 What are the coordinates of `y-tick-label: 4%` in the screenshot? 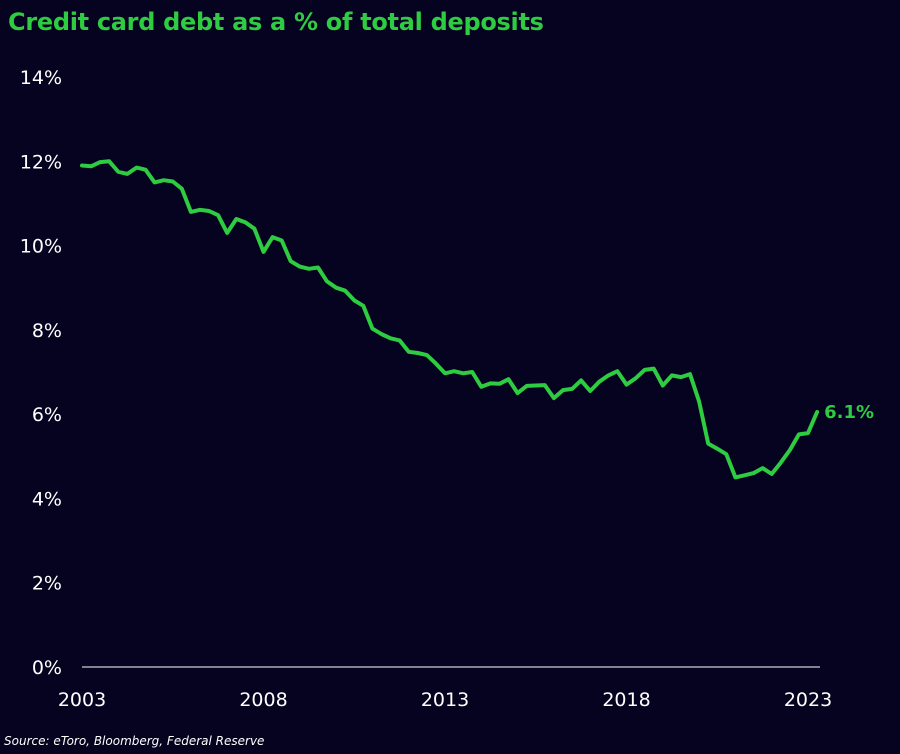 It's located at (47, 499).